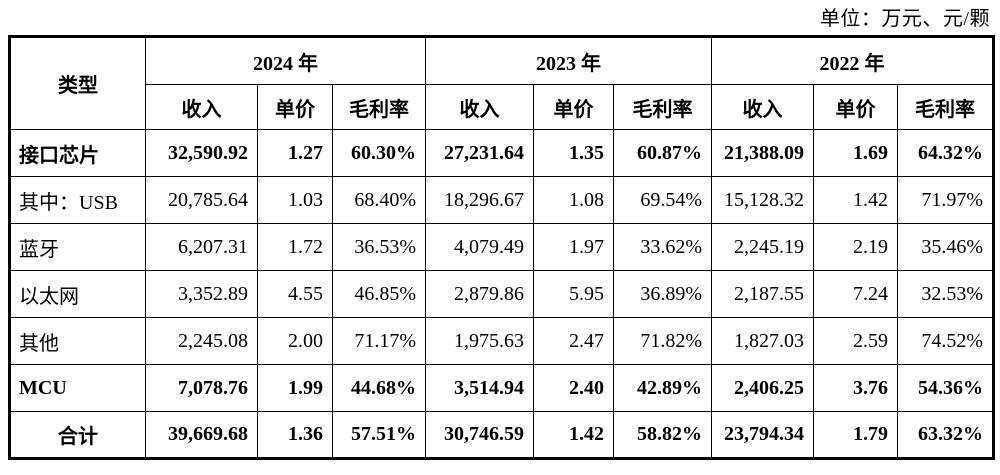 The width and height of the screenshot is (1000, 475). Describe the element at coordinates (379, 200) in the screenshot. I see `cell-r1-c2: 68.40%` at that location.